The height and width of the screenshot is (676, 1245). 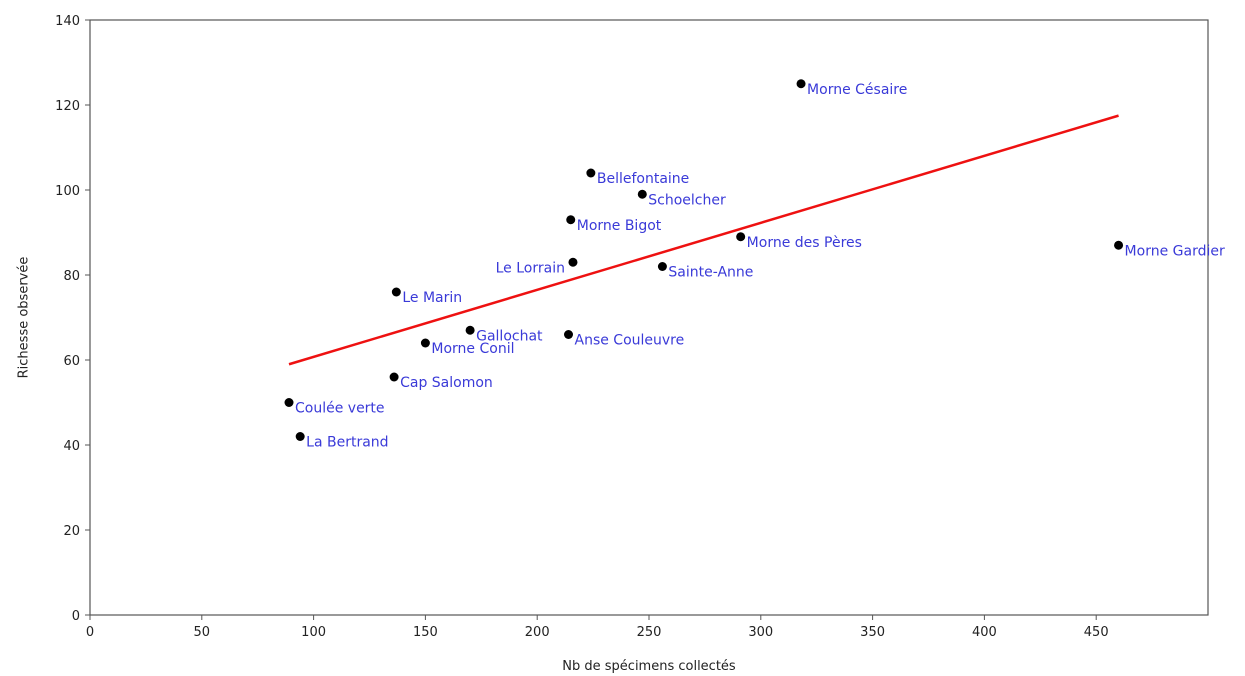 What do you see at coordinates (67, 191) in the screenshot?
I see `y-tick-label: 100` at bounding box center [67, 191].